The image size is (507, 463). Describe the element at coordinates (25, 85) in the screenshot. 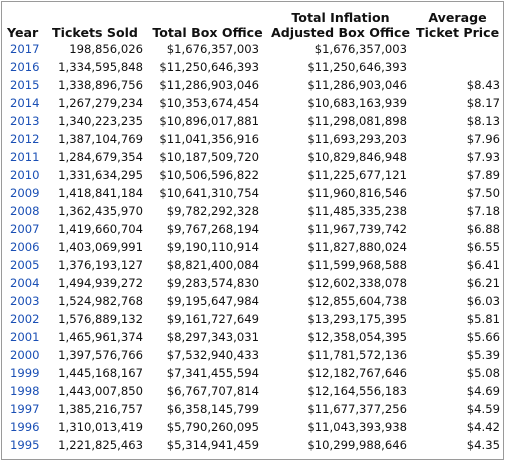

I see `year-link: 2015` at that location.